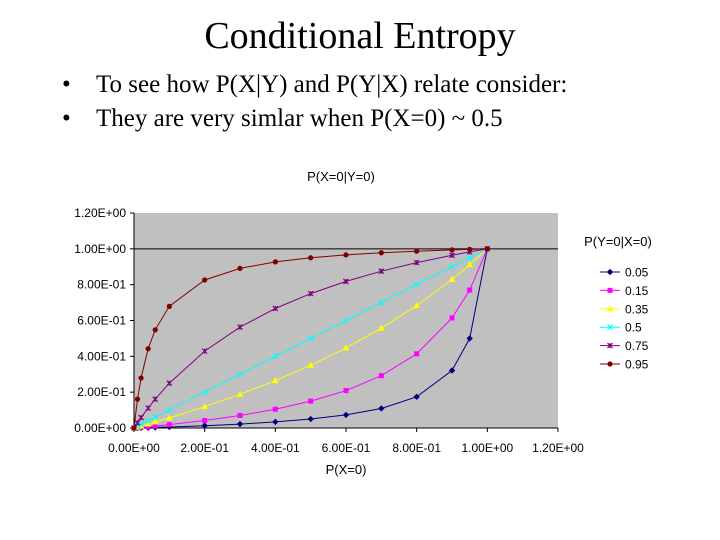 The image size is (720, 540). What do you see at coordinates (618, 241) in the screenshot?
I see `legend-title: P(Y=0|X=0)` at bounding box center [618, 241].